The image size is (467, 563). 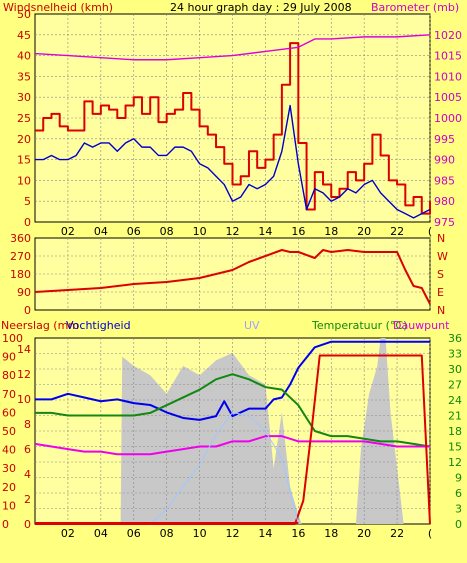 What do you see at coordinates (442, 256) in the screenshot?
I see `compass-tick-label: W` at bounding box center [442, 256].